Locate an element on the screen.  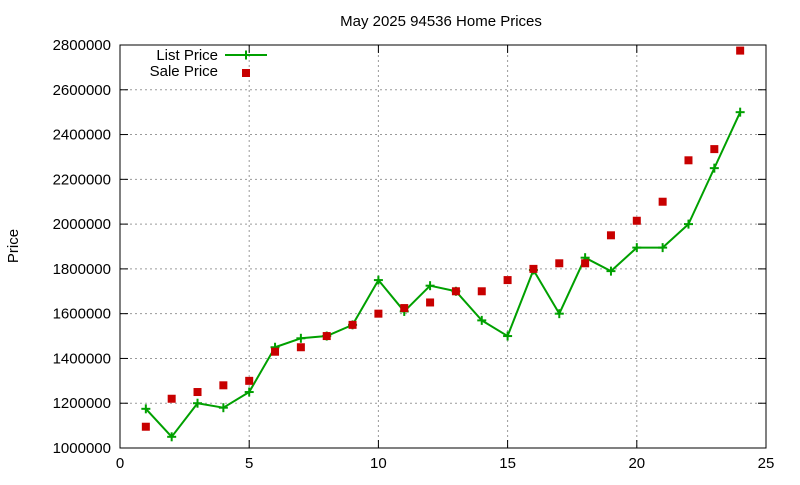
y-tick-label: 1600000 is located at coordinates (82, 314).